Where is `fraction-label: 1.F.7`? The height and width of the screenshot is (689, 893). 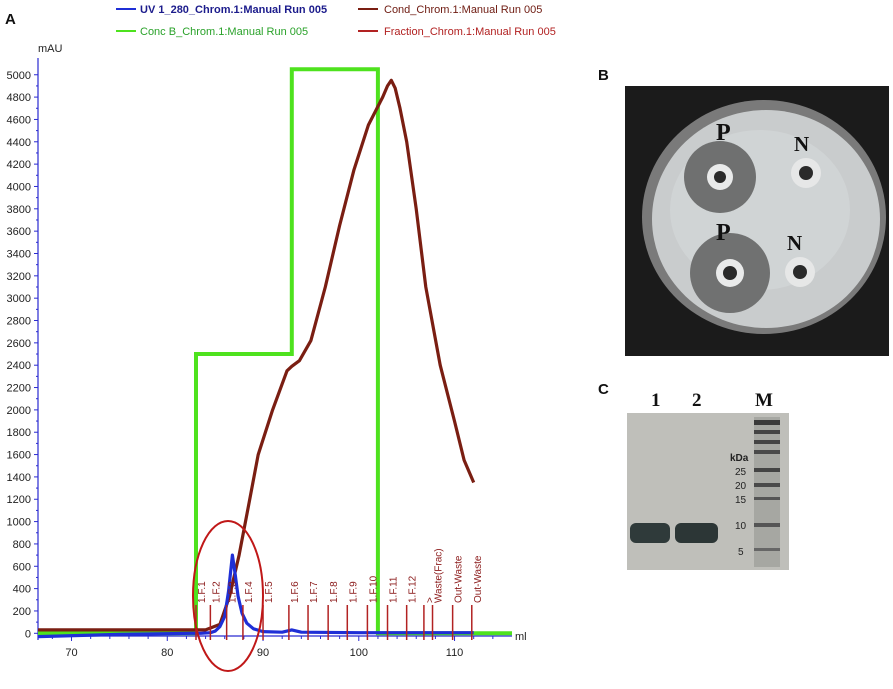
fraction-label: 1.F.7 is located at coordinates (314, 592).